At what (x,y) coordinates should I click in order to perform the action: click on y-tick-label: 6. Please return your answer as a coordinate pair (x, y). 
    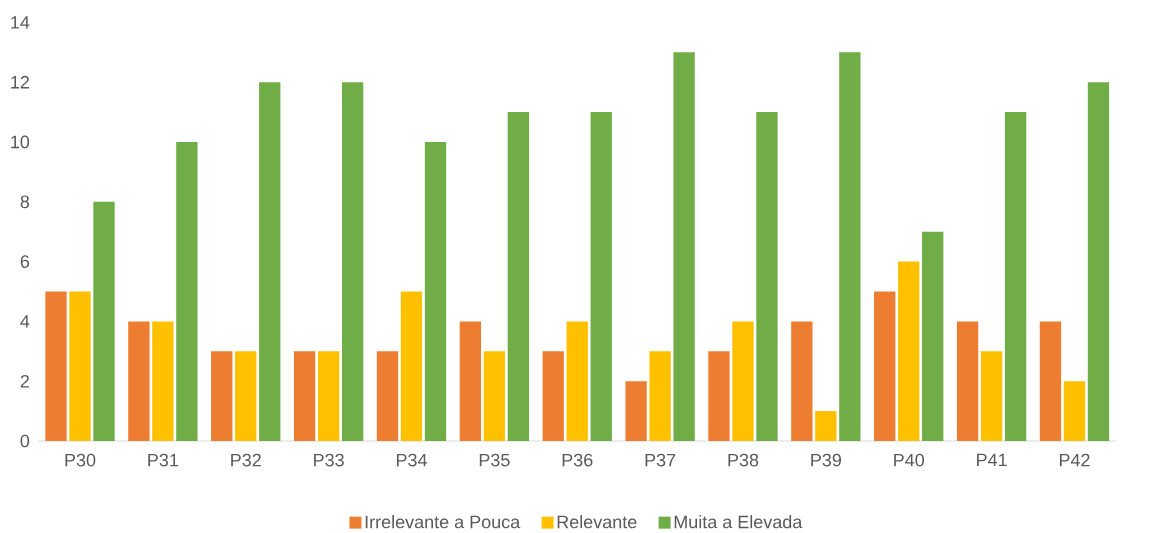
    Looking at the image, I should click on (25, 261).